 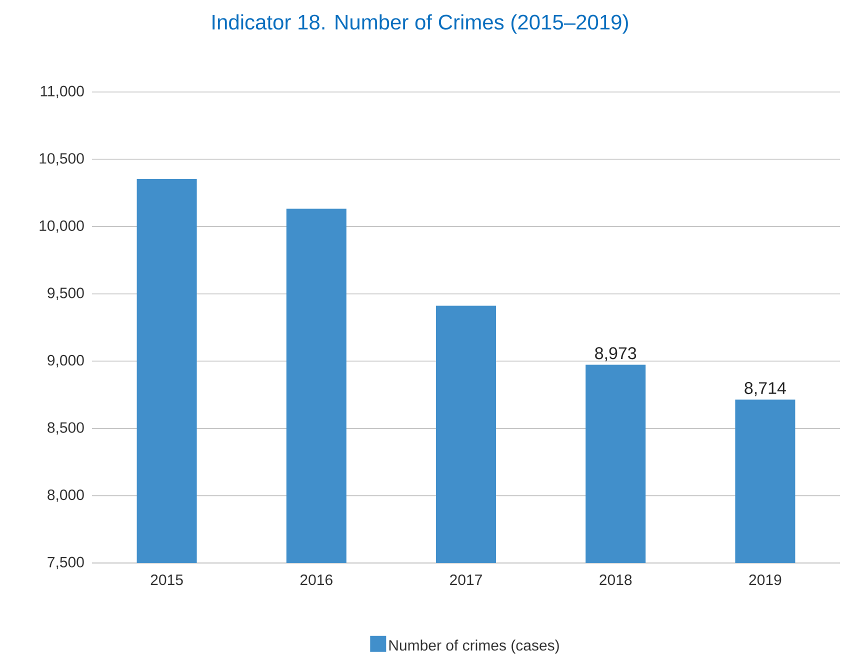 I want to click on x-tick-label: 2018, so click(x=616, y=580).